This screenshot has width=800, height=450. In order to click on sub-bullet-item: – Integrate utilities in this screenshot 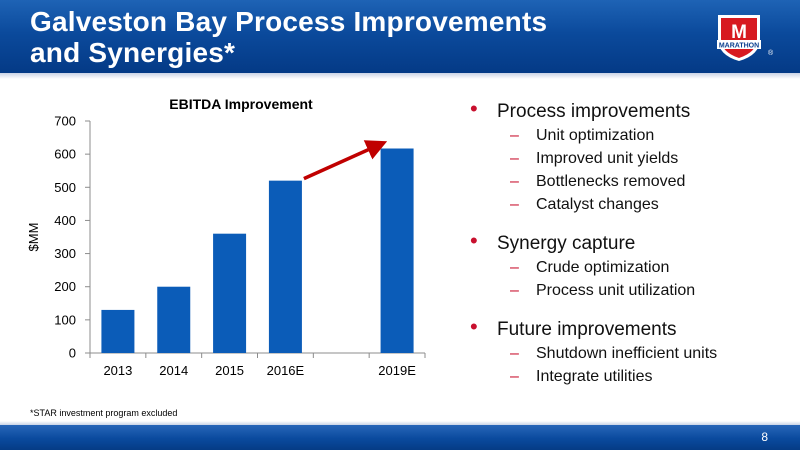, I will do `click(630, 376)`.